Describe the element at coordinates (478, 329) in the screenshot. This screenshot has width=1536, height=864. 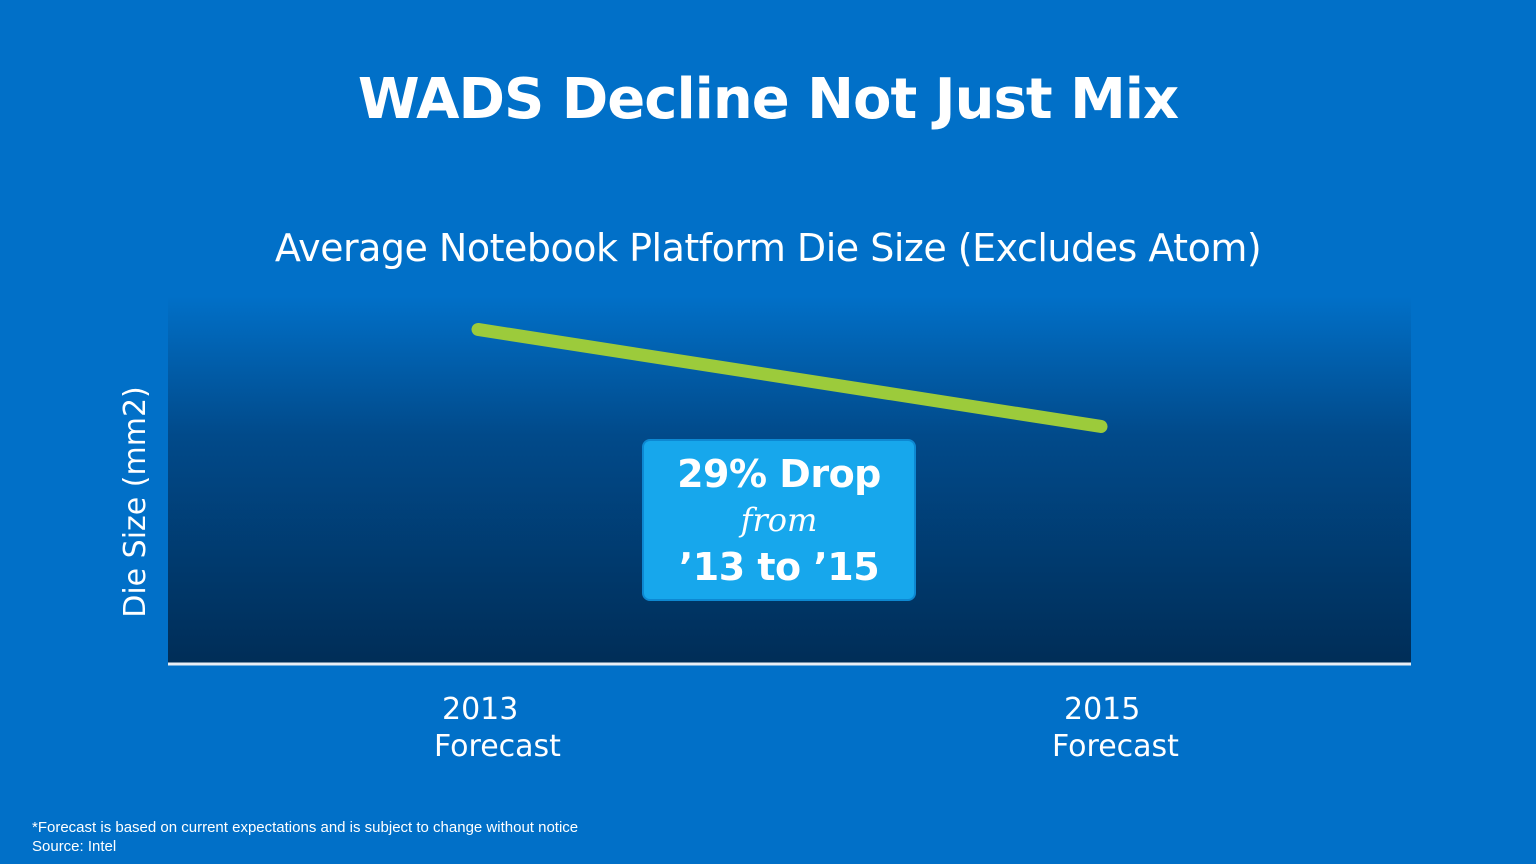
I see `data-point-2013` at that location.